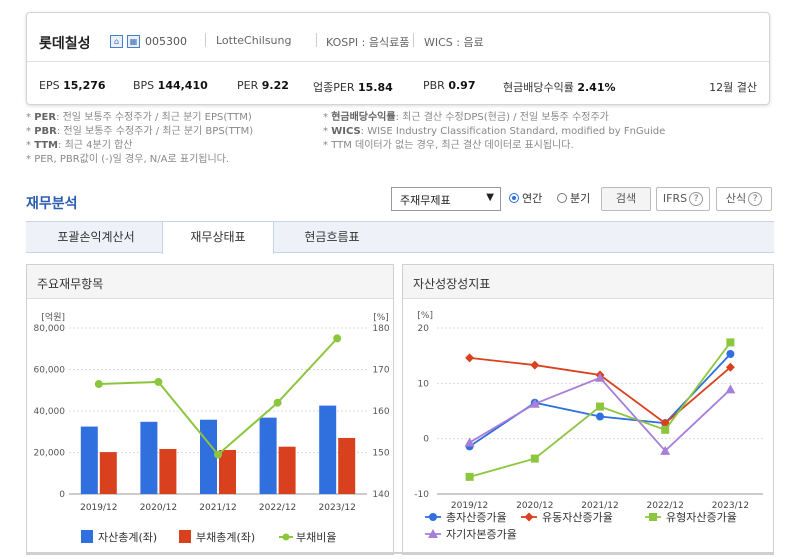  I want to click on metric-bps: BPS 144,410, so click(170, 85).